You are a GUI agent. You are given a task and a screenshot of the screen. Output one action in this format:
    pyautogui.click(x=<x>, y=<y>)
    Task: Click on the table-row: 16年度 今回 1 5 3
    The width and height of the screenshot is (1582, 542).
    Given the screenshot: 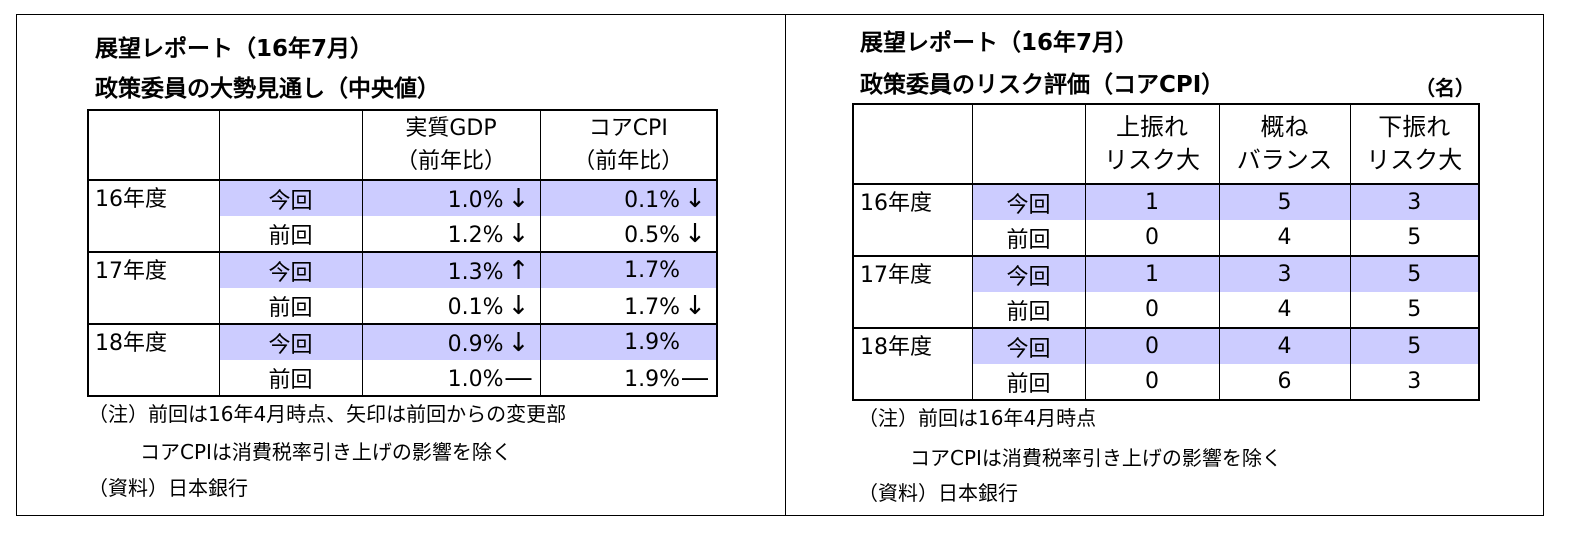 What is the action you would take?
    pyautogui.click(x=1166, y=220)
    